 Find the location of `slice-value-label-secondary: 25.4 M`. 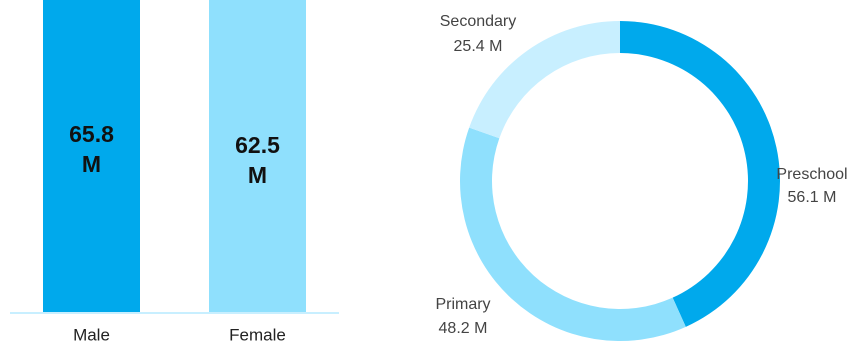

slice-value-label-secondary: 25.4 M is located at coordinates (478, 46).